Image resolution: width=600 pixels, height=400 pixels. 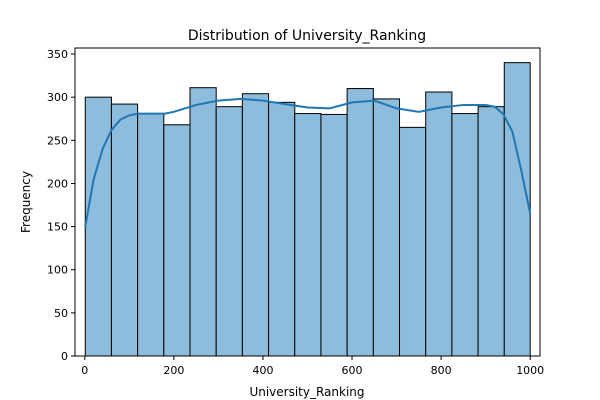 I want to click on chart-title: Distribution of University_Ranking, so click(x=307, y=36).